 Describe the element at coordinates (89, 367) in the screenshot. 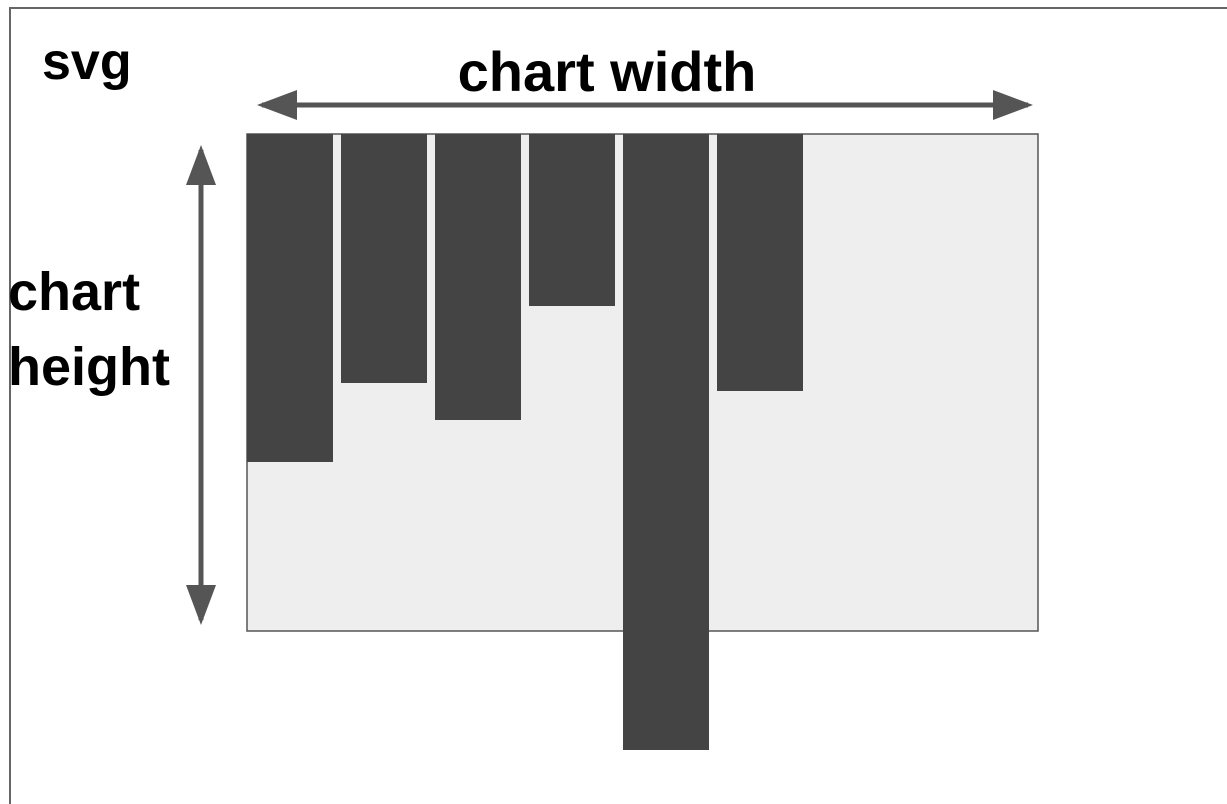

I see `chart-height-label-line: height` at that location.